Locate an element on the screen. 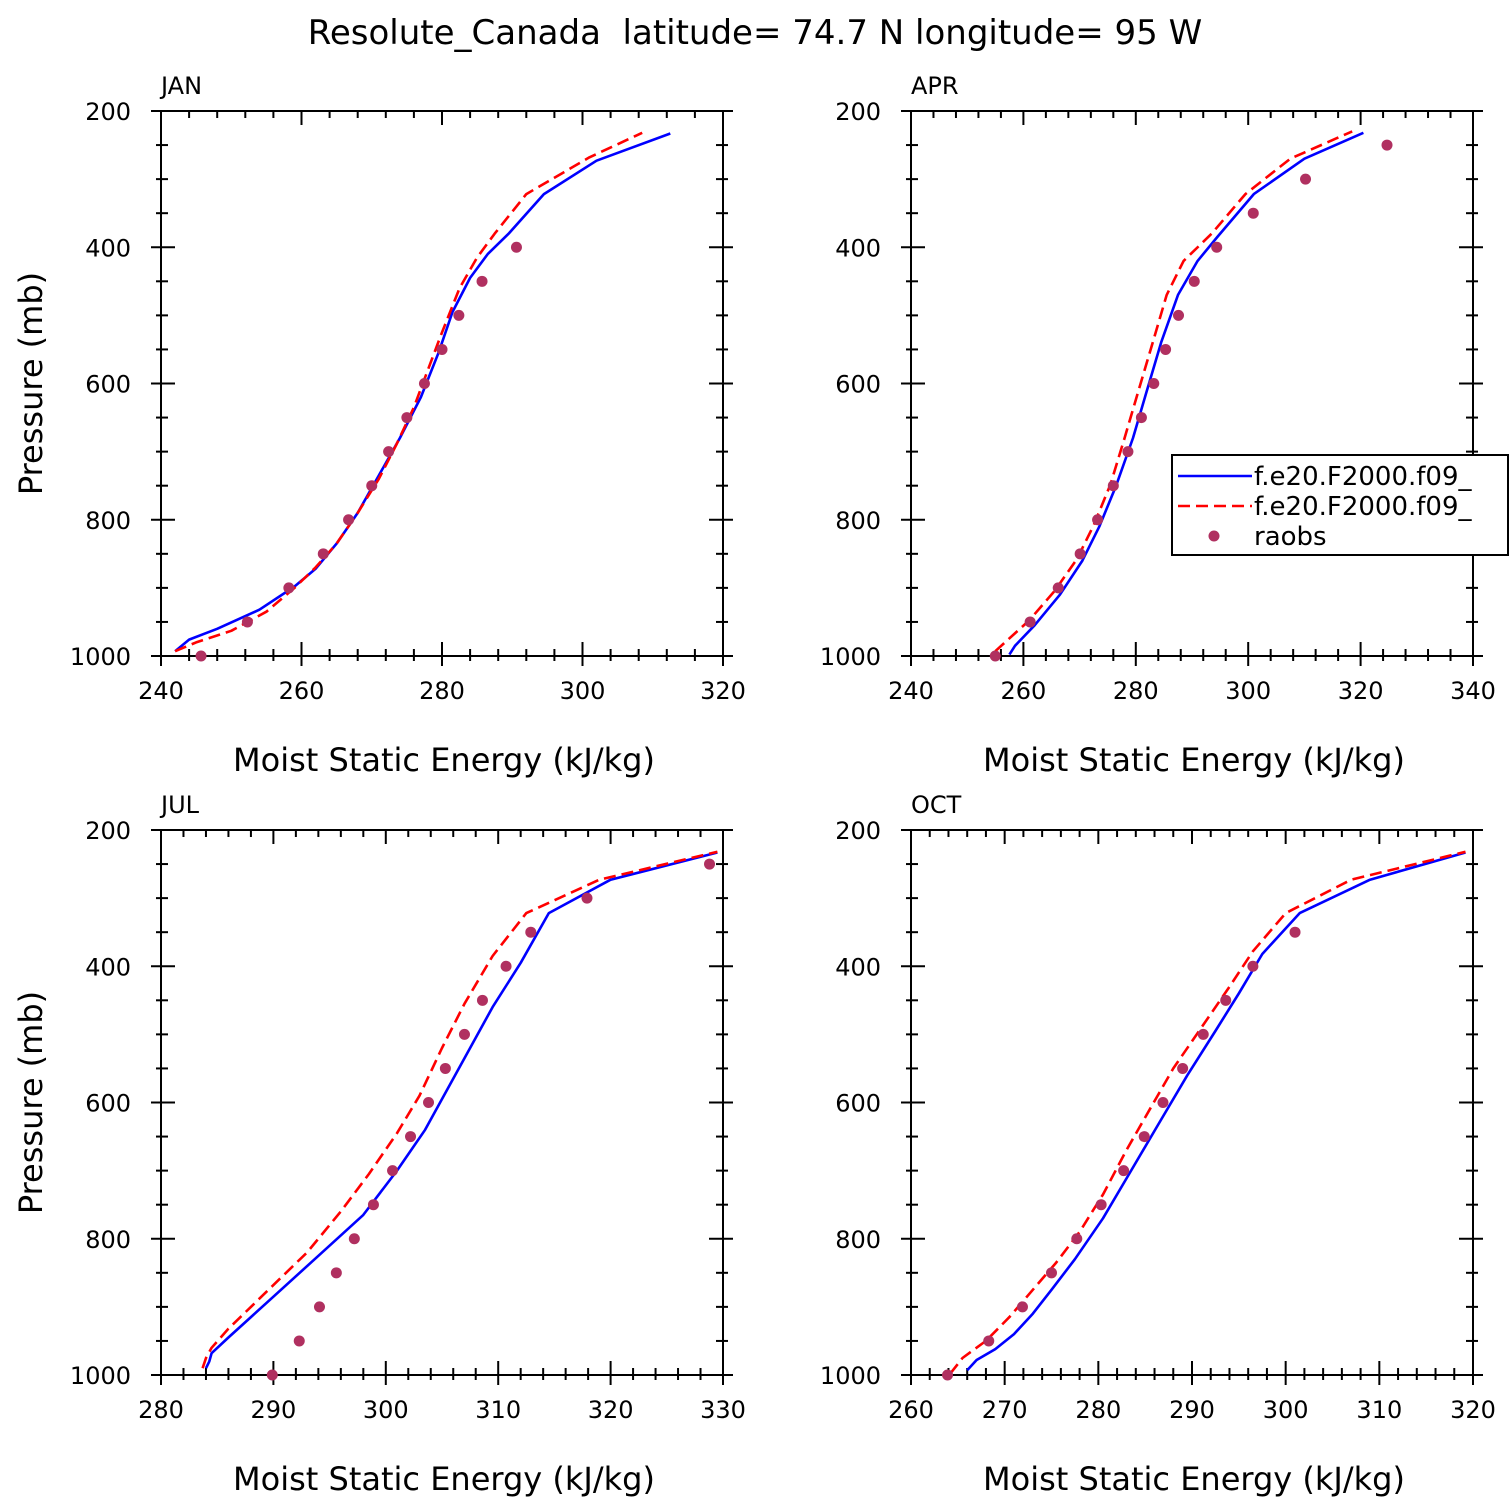 The width and height of the screenshot is (1510, 1510). legend-box is located at coordinates (1340, 505).